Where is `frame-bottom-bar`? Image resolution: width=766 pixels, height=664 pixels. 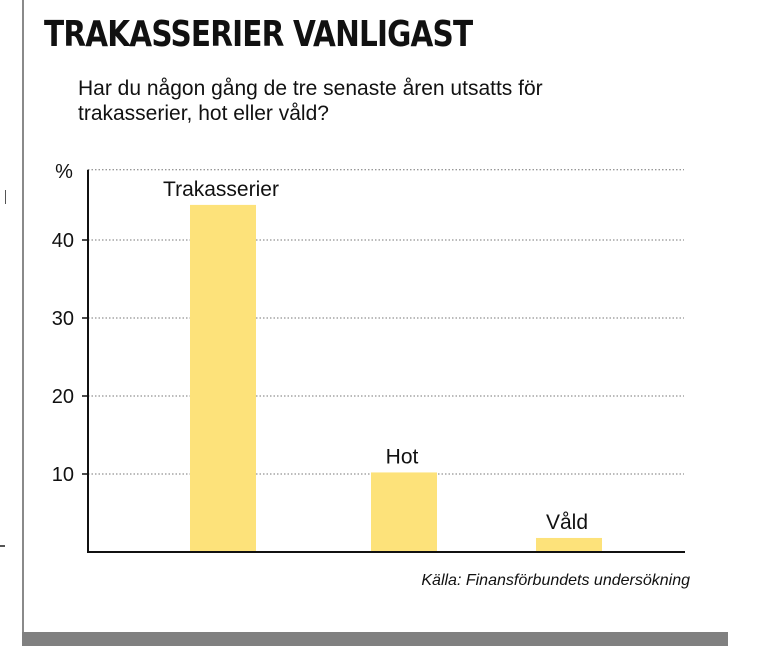
frame-bottom-bar is located at coordinates (375, 639).